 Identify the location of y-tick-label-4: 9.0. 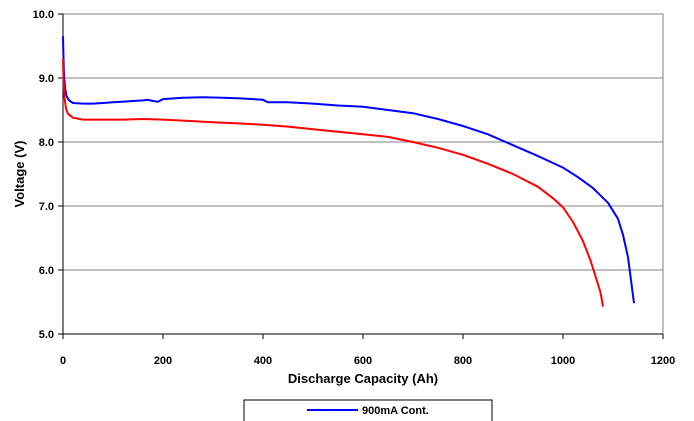
(46, 79).